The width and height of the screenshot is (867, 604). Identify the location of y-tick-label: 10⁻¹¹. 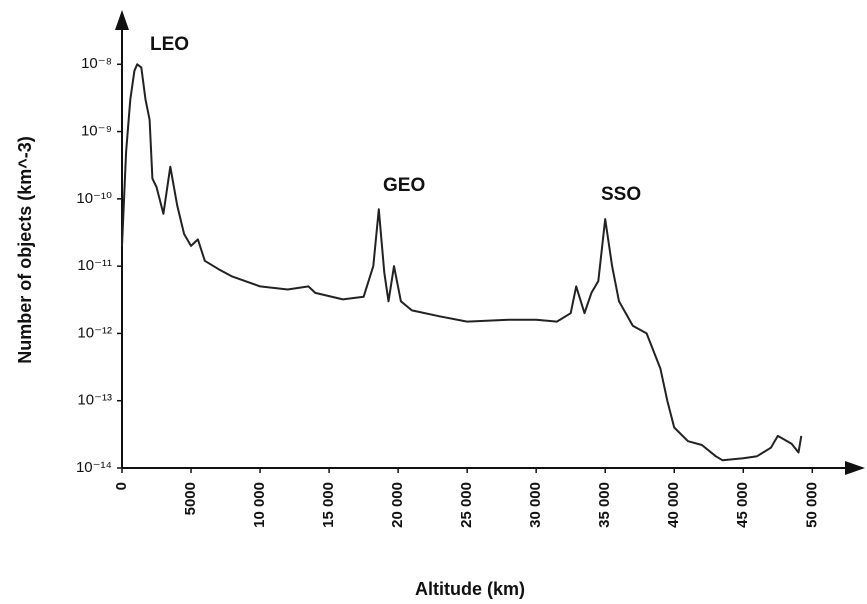
(94, 265).